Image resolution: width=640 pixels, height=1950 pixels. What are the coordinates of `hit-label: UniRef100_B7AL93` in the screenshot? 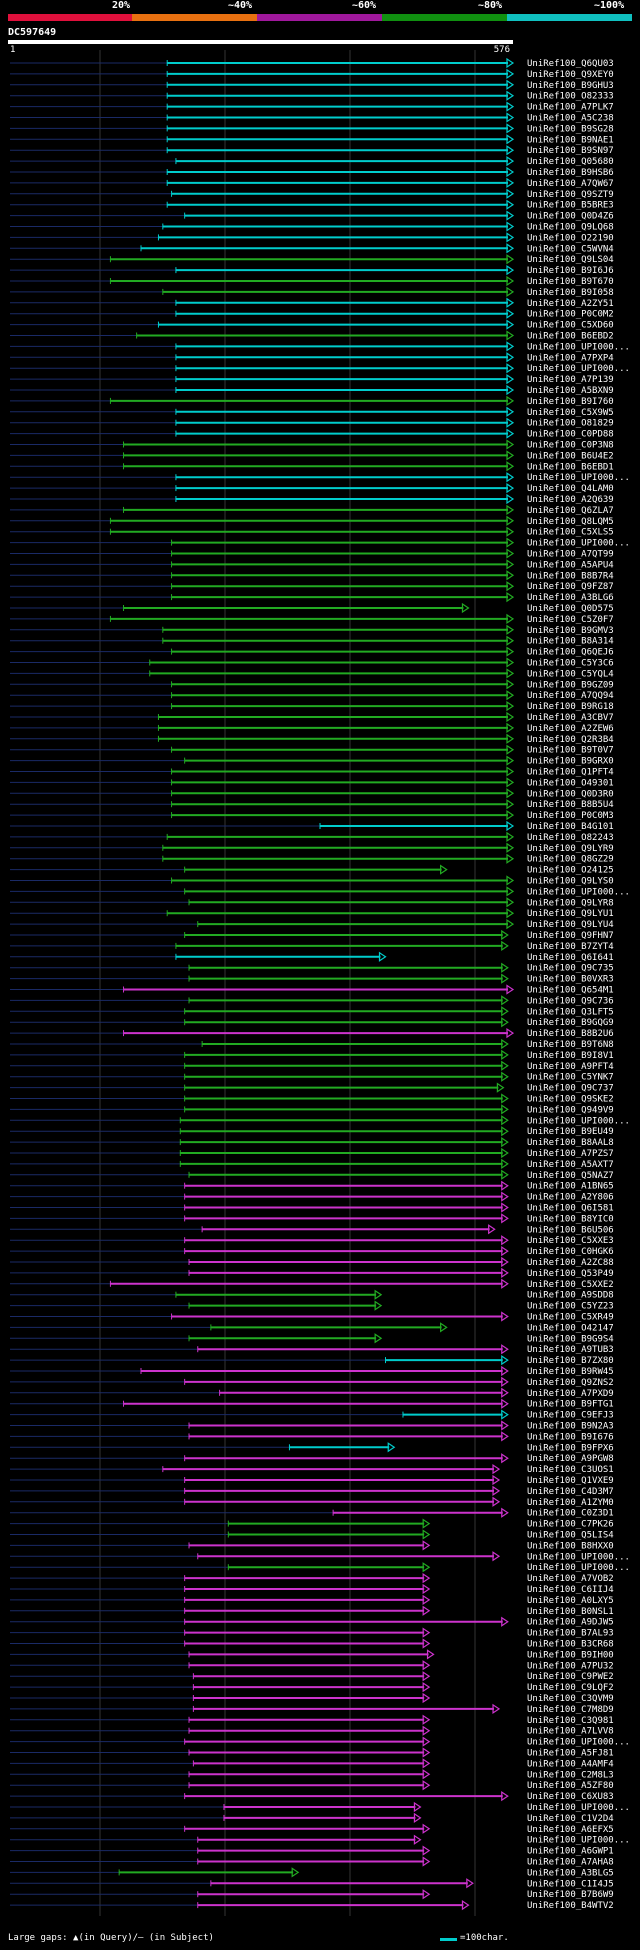 It's located at (570, 1634).